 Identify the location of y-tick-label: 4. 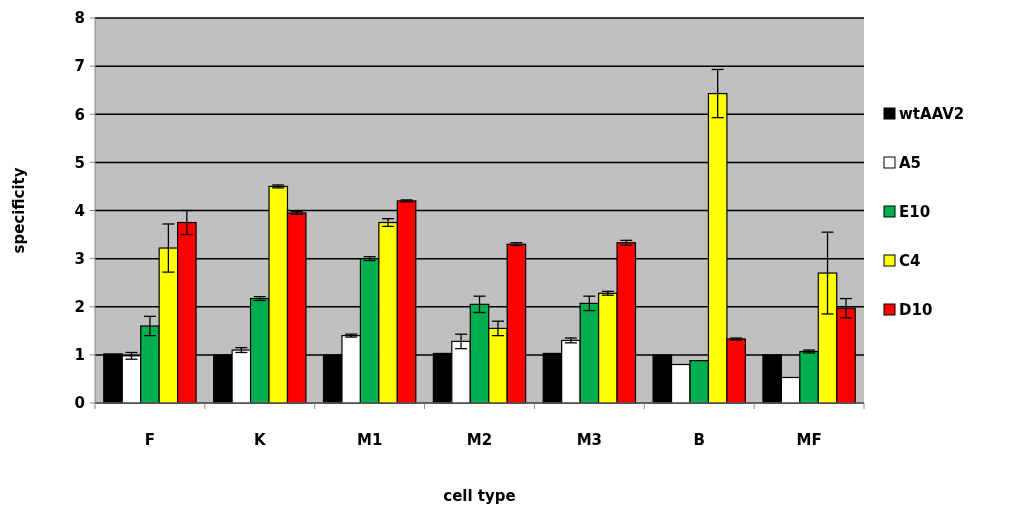
(79, 210).